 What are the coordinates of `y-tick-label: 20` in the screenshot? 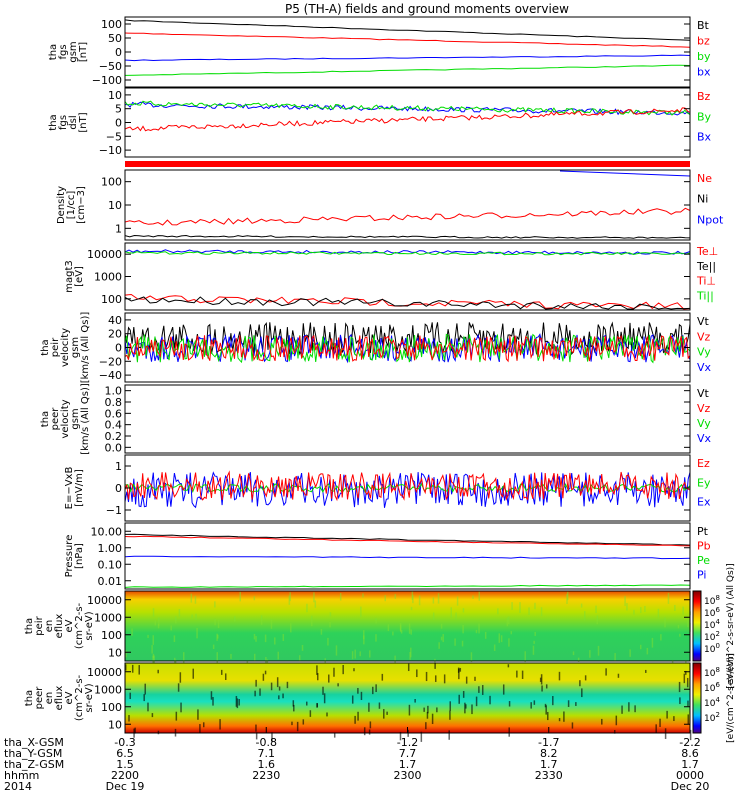 It's located at (115, 334).